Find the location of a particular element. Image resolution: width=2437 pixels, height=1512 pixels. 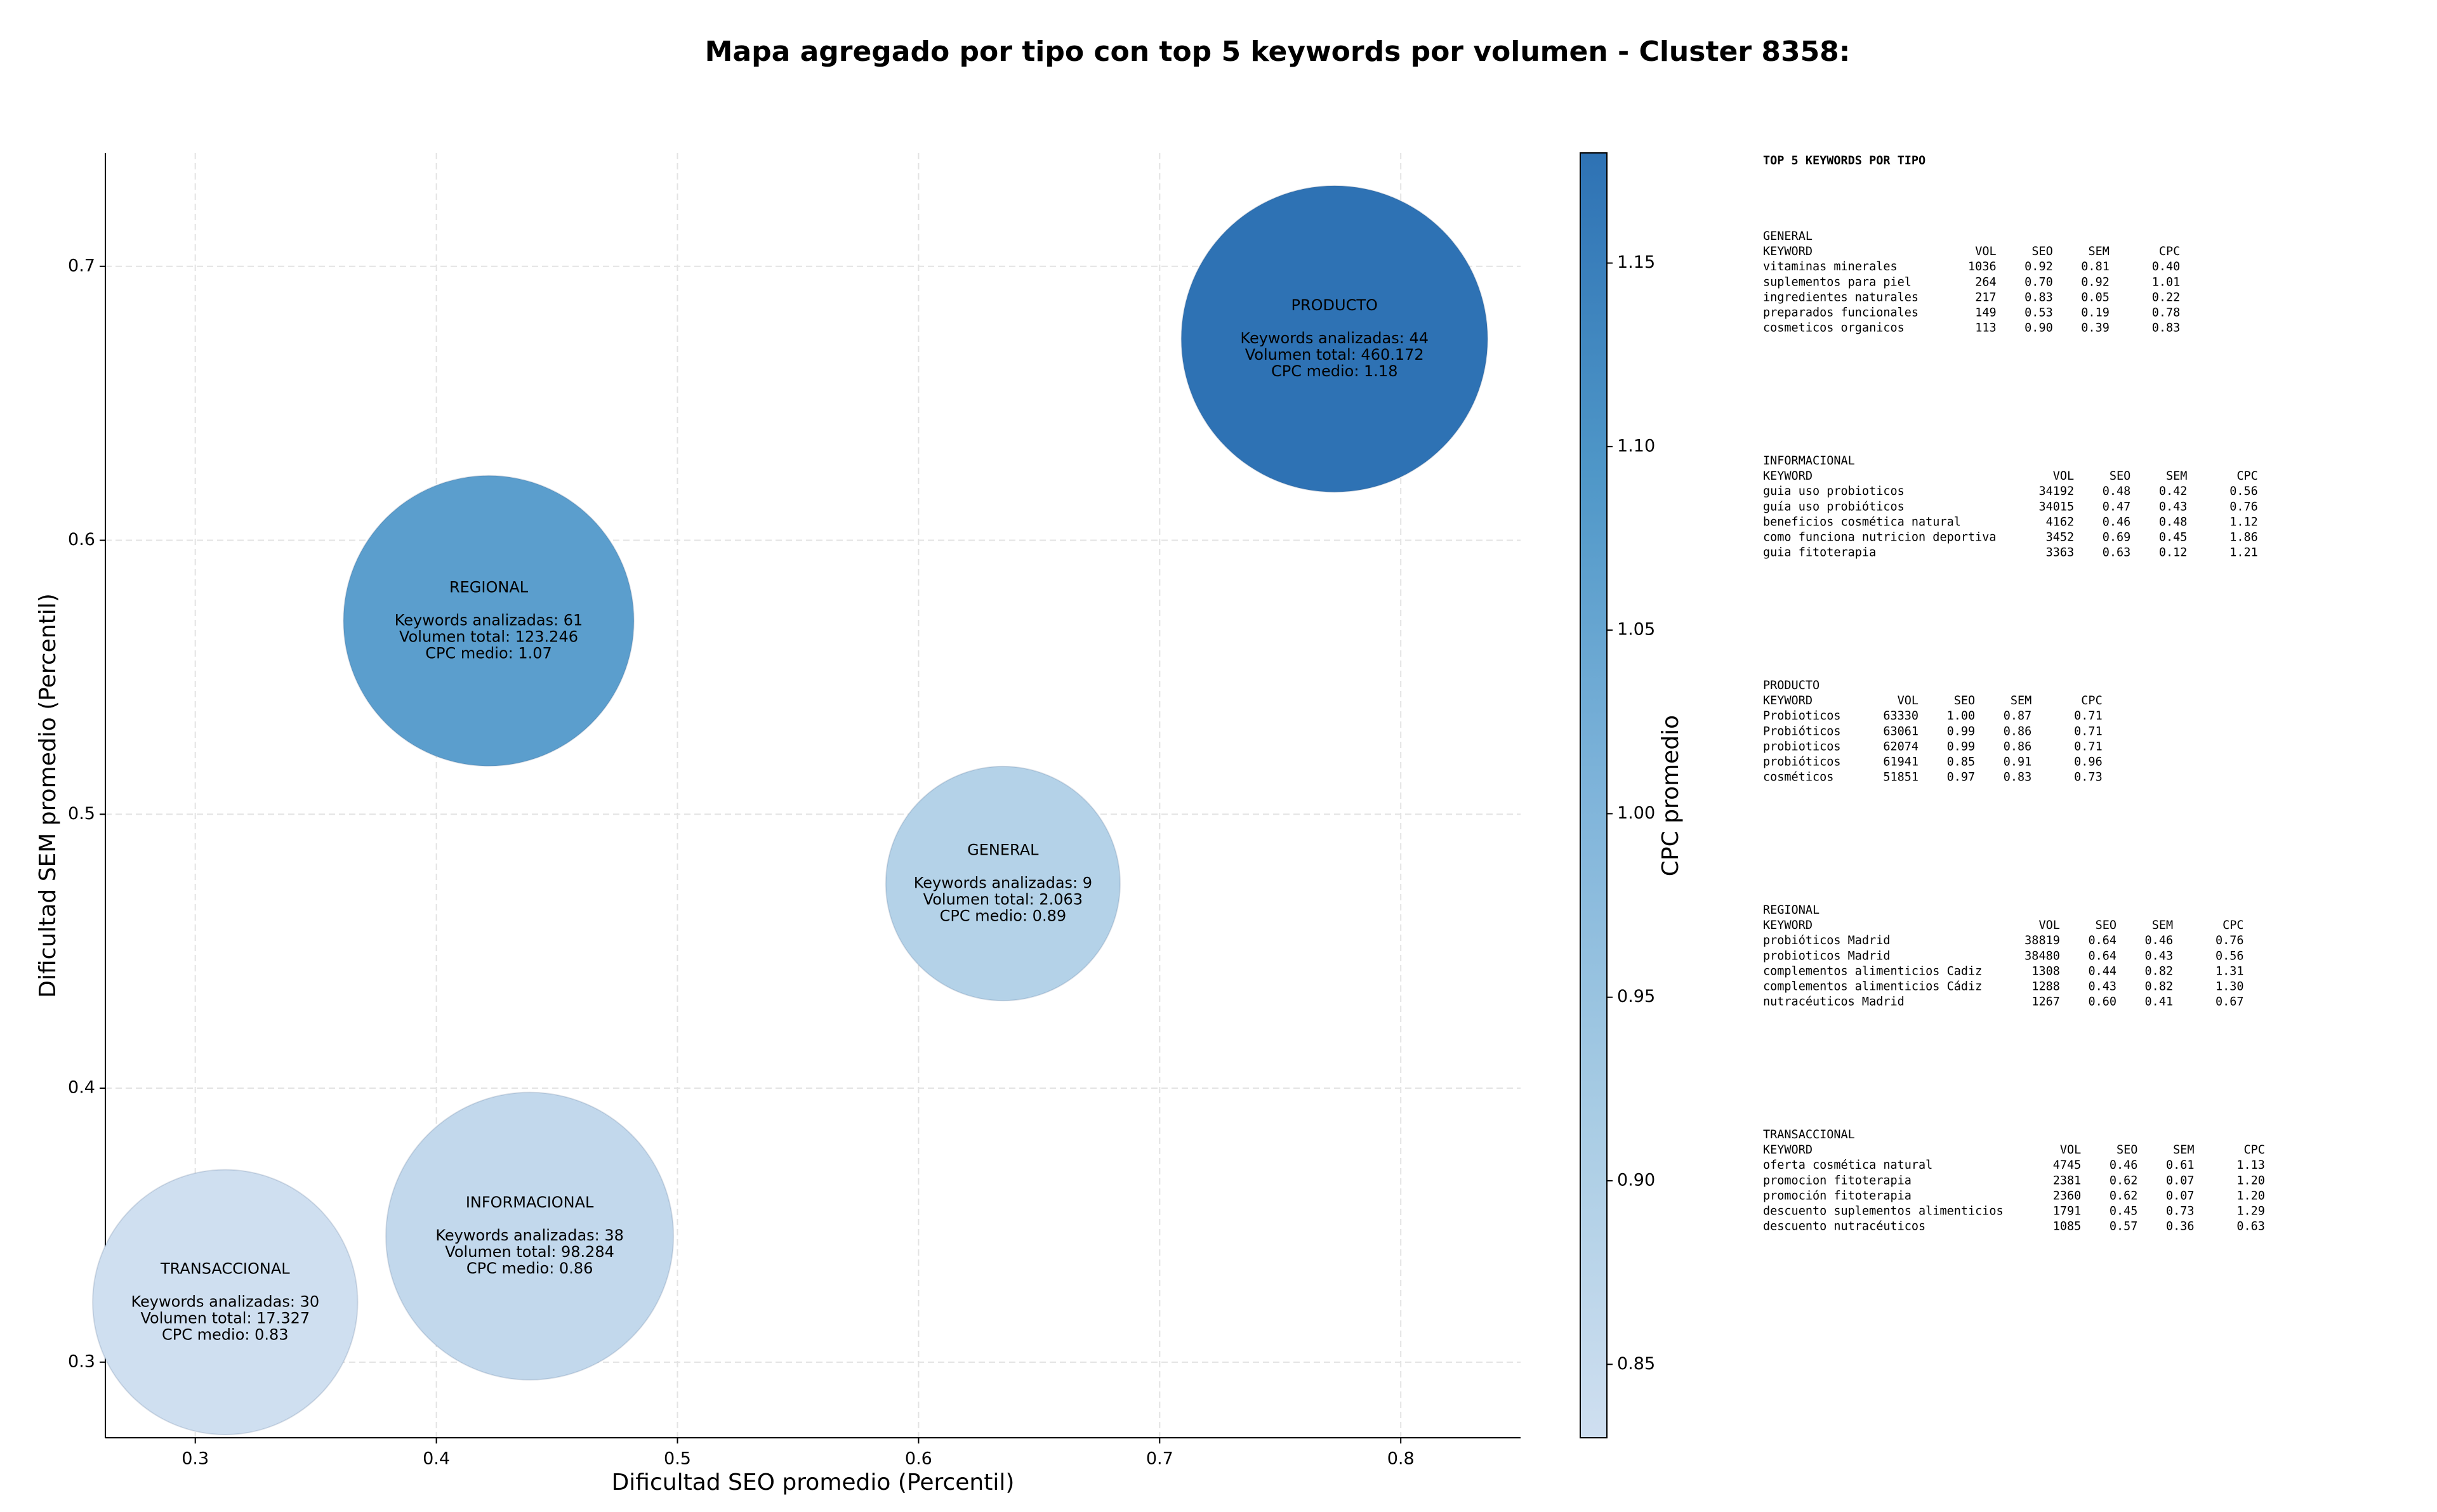

x-tick-label: 0.3 is located at coordinates (195, 1459).